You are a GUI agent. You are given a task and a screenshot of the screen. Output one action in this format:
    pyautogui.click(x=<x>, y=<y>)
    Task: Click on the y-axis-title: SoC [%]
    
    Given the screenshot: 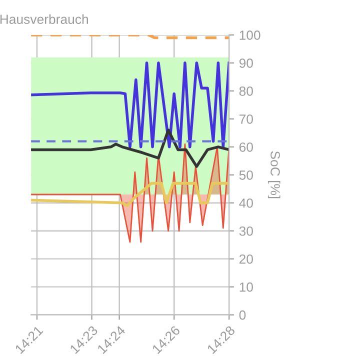 What is the action you would take?
    pyautogui.click(x=274, y=174)
    